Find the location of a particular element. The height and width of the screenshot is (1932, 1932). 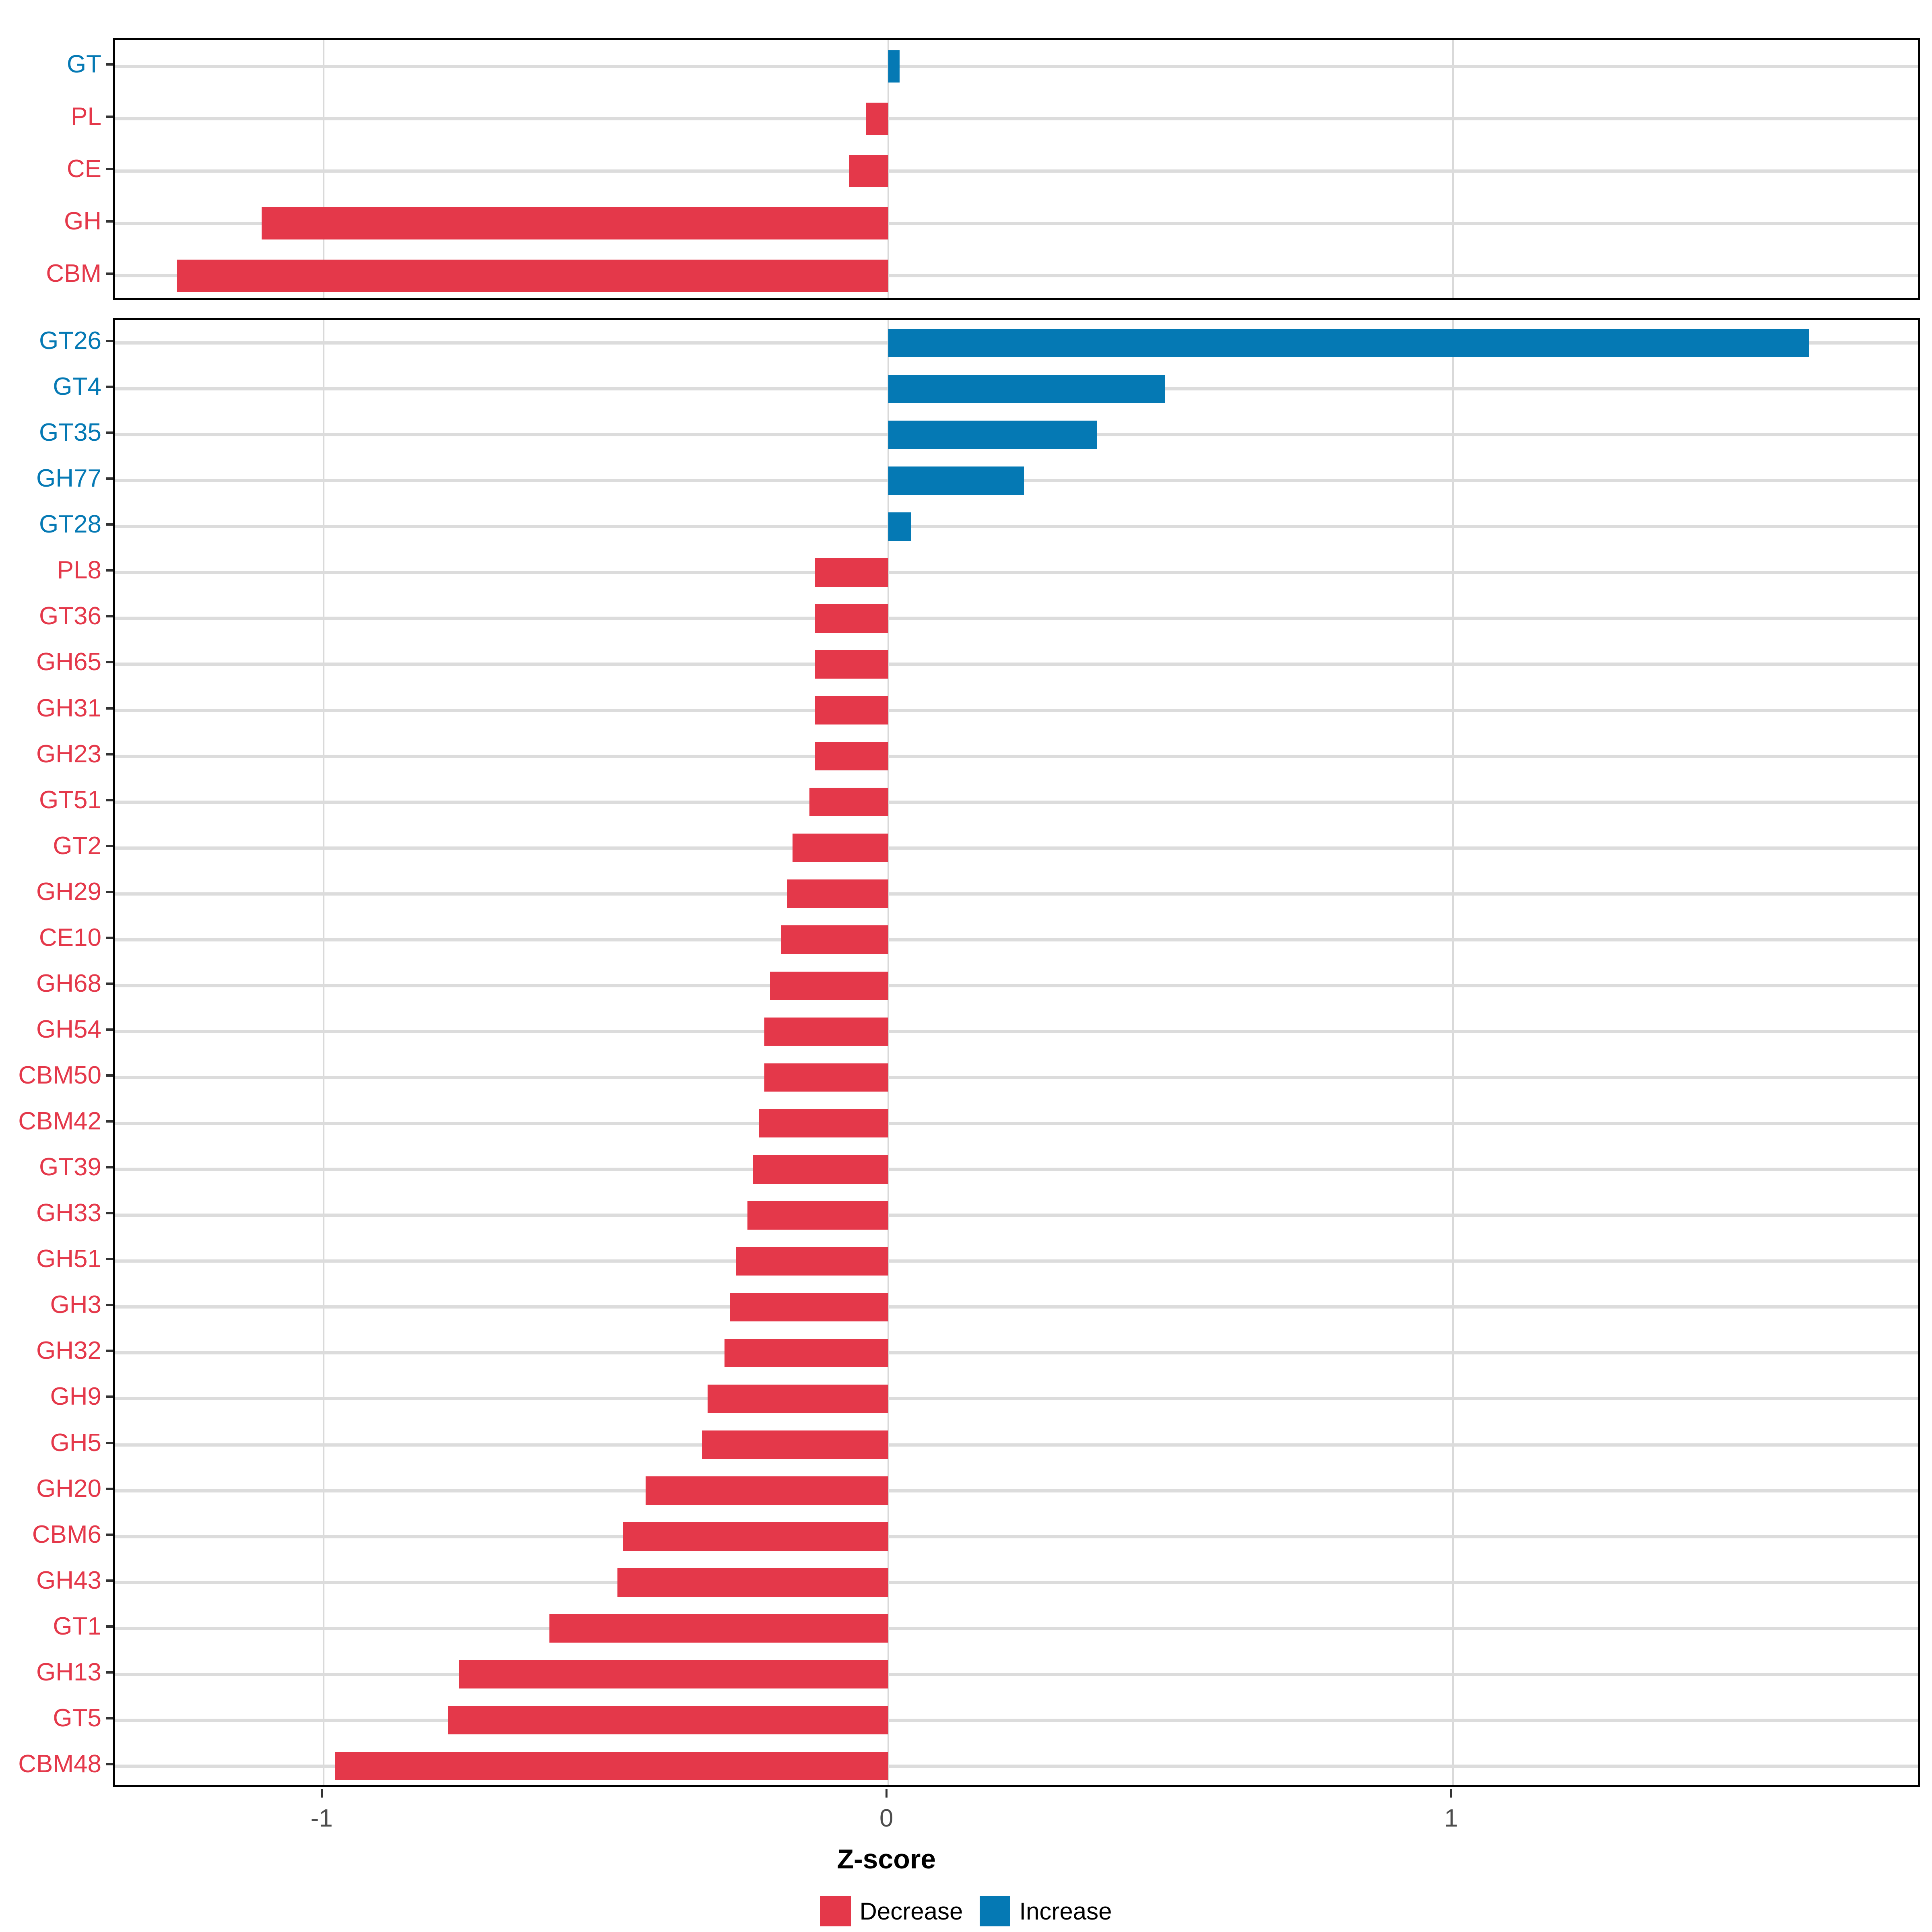

y-axis-label-gt39: GT39 is located at coordinates (70, 1167).